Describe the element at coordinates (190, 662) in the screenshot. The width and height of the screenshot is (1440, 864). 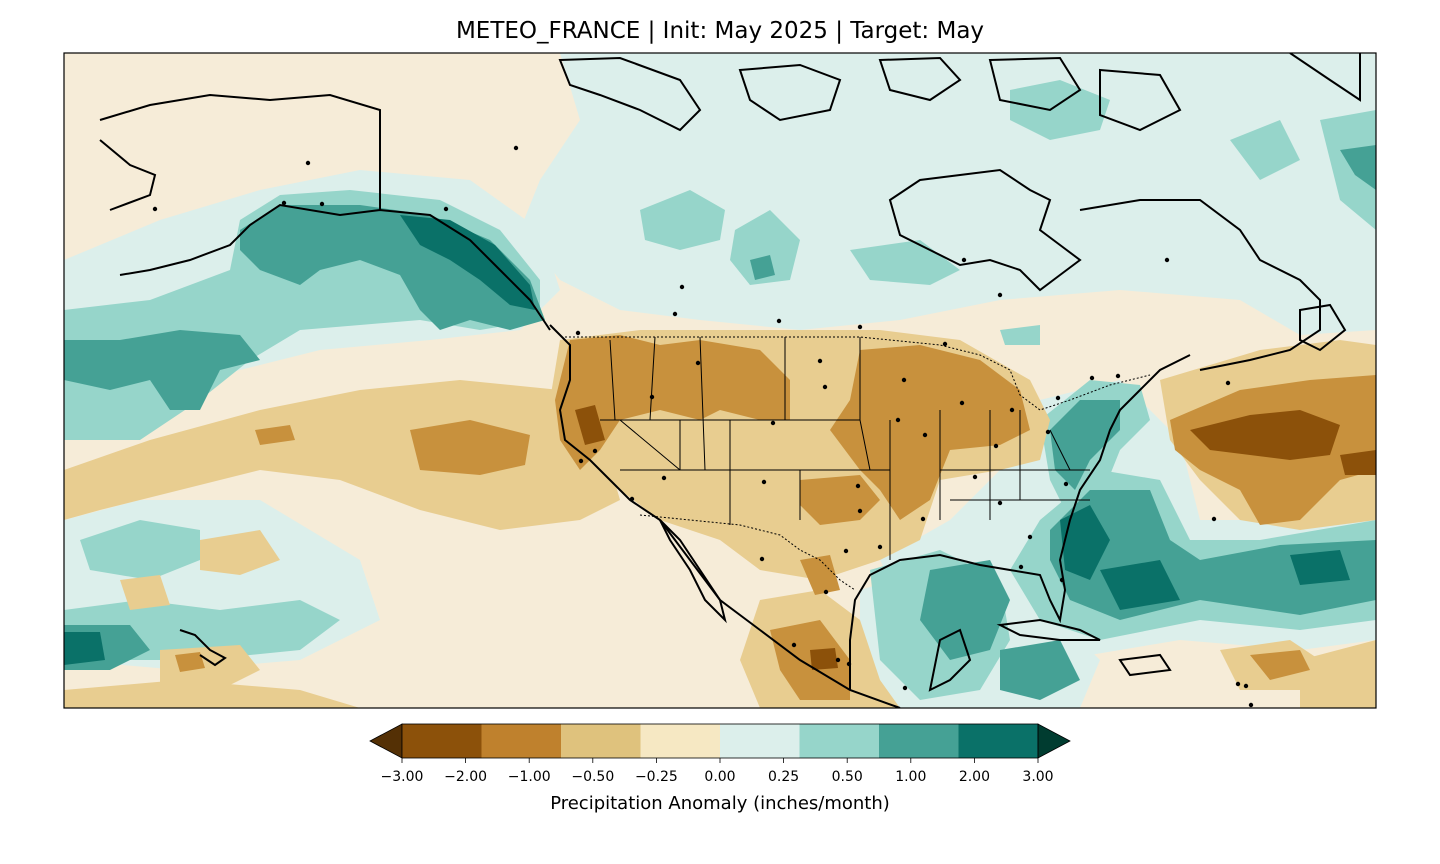
I see `dry-mid-hawaii` at that location.